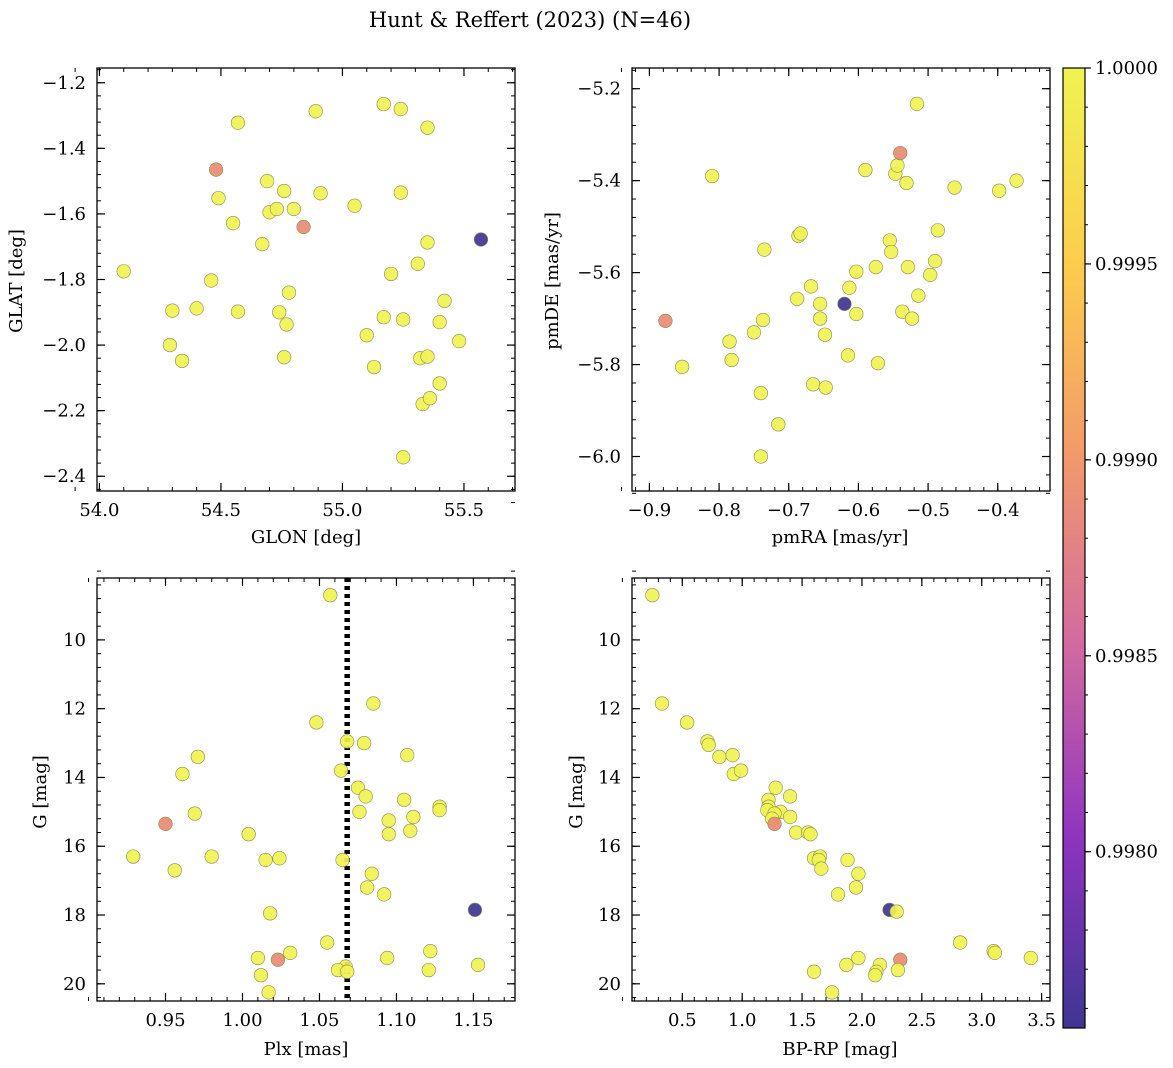 The height and width of the screenshot is (1068, 1173). I want to click on x-tick-label: −0.7, so click(789, 510).